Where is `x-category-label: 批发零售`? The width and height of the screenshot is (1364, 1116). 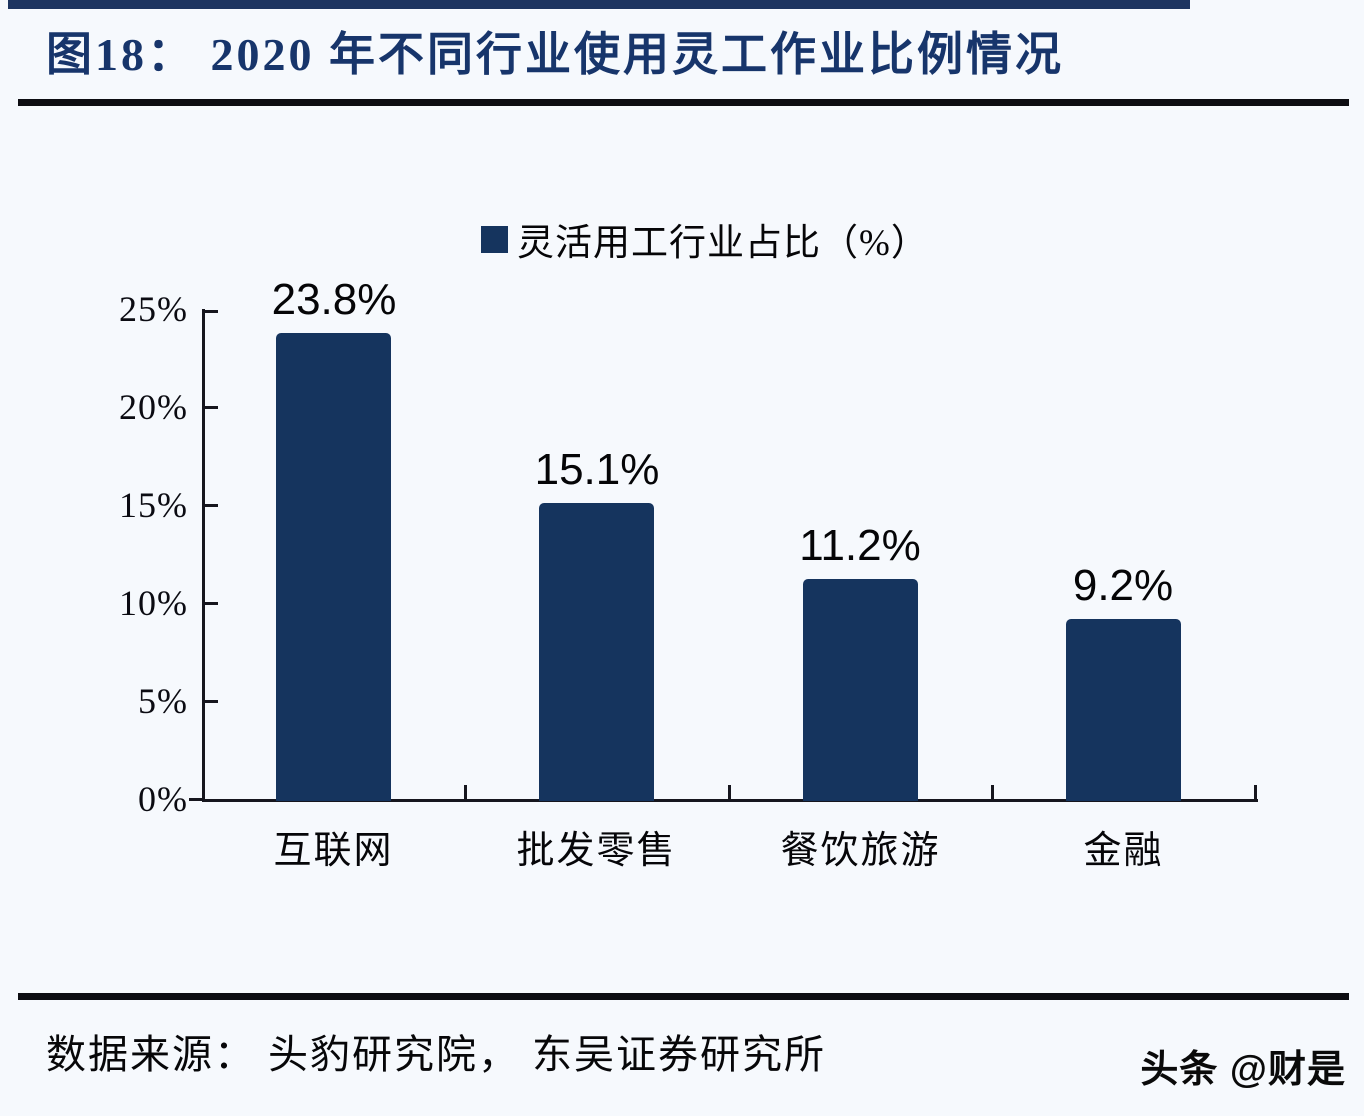
x-category-label: 批发零售 is located at coordinates (596, 851).